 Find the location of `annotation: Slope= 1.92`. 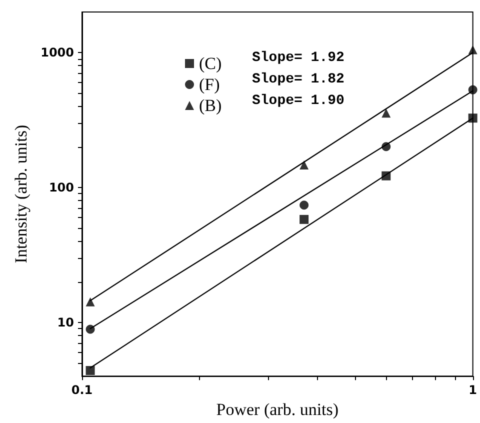

annotation: Slope= 1.92 is located at coordinates (298, 58).